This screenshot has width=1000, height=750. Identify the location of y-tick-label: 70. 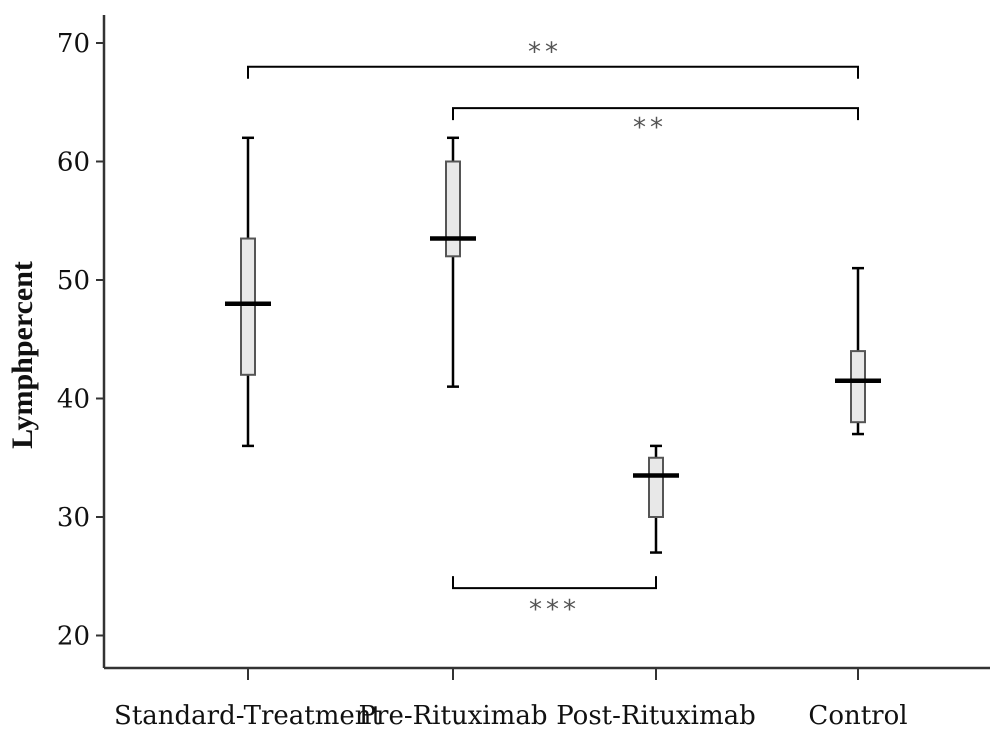
(73, 44).